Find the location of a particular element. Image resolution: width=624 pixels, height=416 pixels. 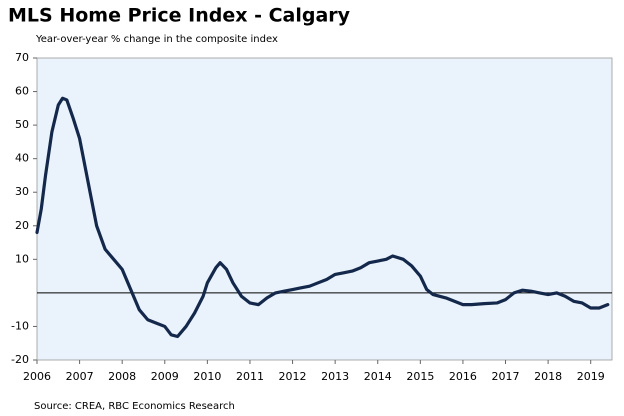

x-tick-label: 2007 is located at coordinates (80, 376).